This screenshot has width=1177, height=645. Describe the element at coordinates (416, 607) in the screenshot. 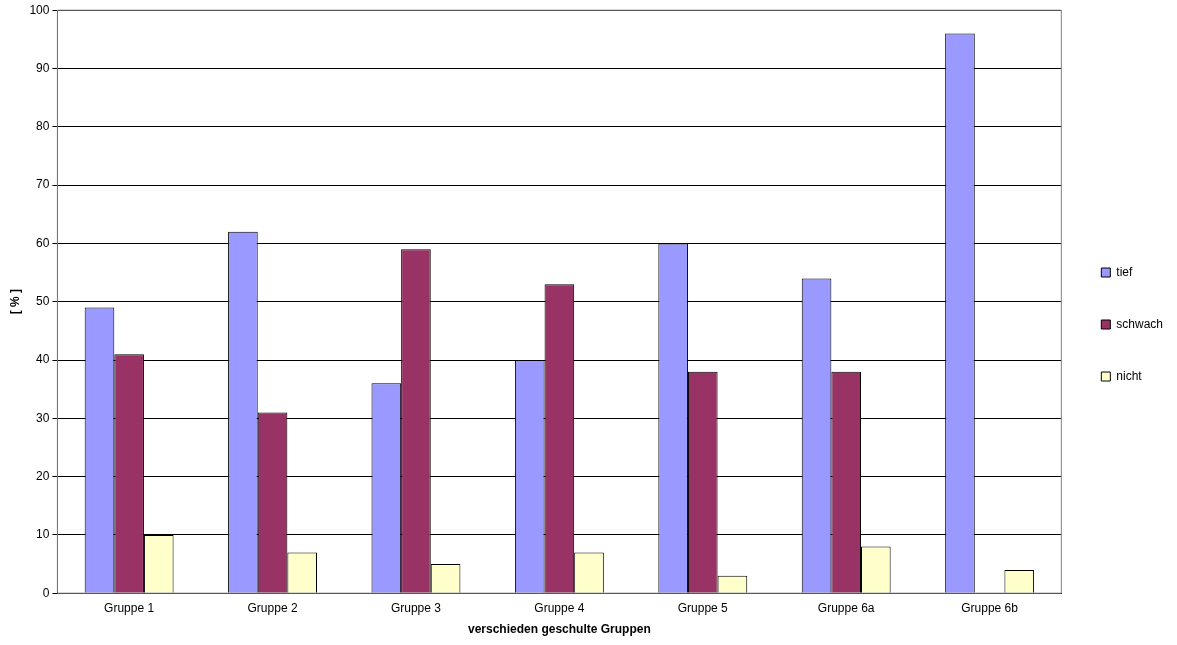

I see `x-tick-label: Gruppe 3` at that location.